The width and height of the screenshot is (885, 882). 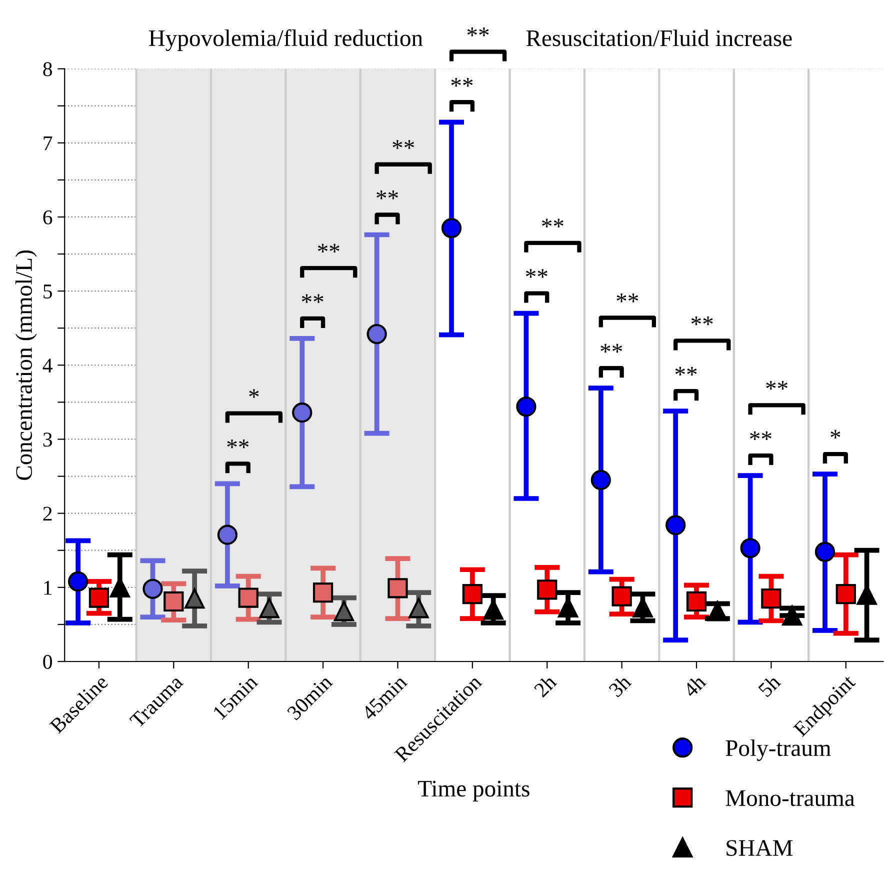 I want to click on band-label: Hypovolemia/fluid reduction, so click(x=286, y=40).